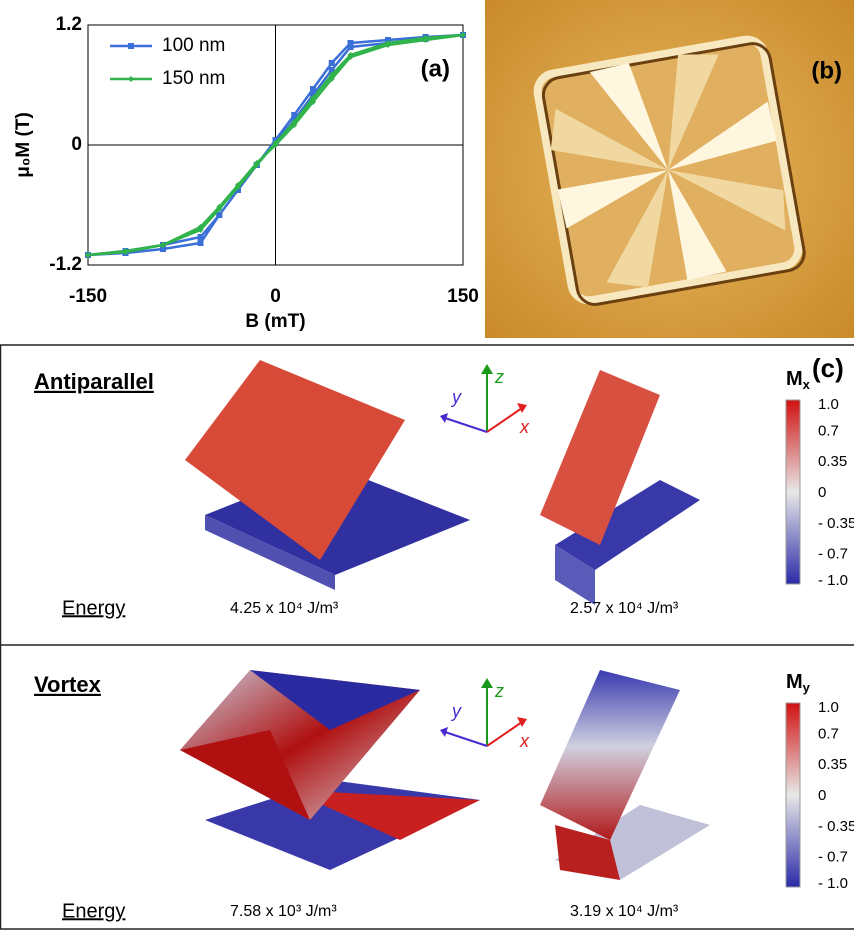 The image size is (854, 935). Describe the element at coordinates (807, 687) in the screenshot. I see `colorbar-title-sub: y` at that location.